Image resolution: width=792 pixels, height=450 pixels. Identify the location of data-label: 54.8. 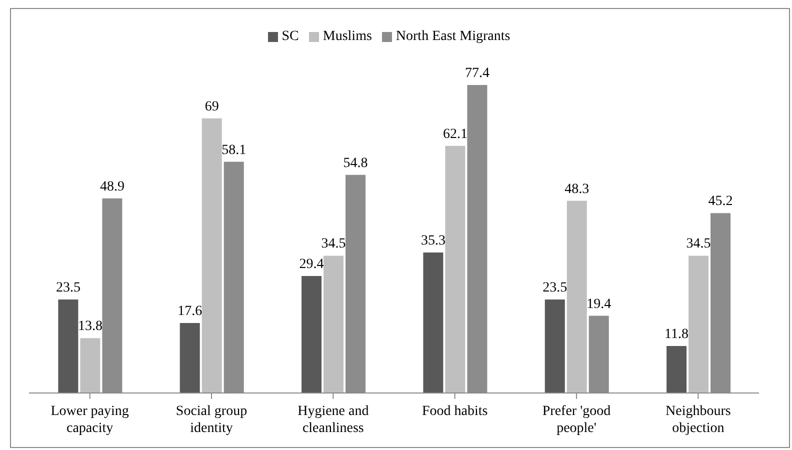
(355, 163).